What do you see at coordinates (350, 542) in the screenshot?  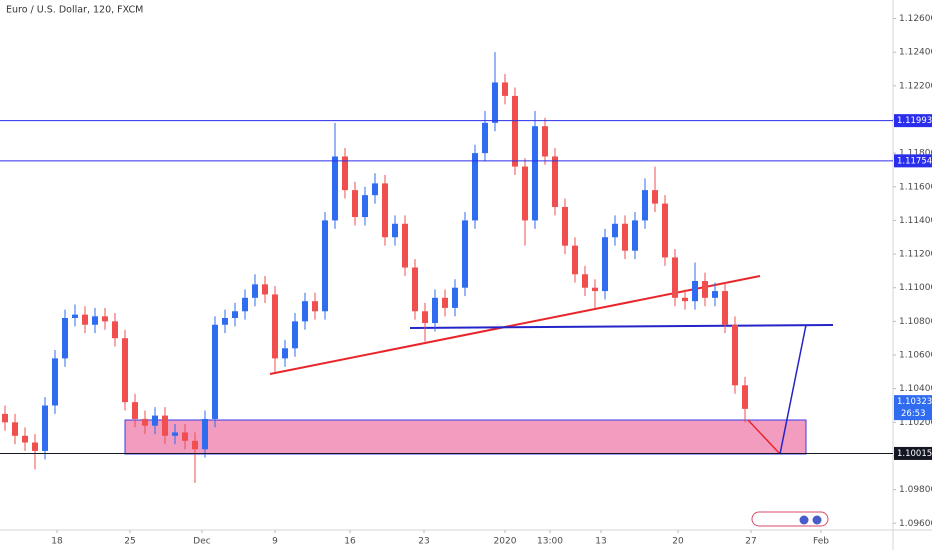 I see `x-tick-label: 16` at bounding box center [350, 542].